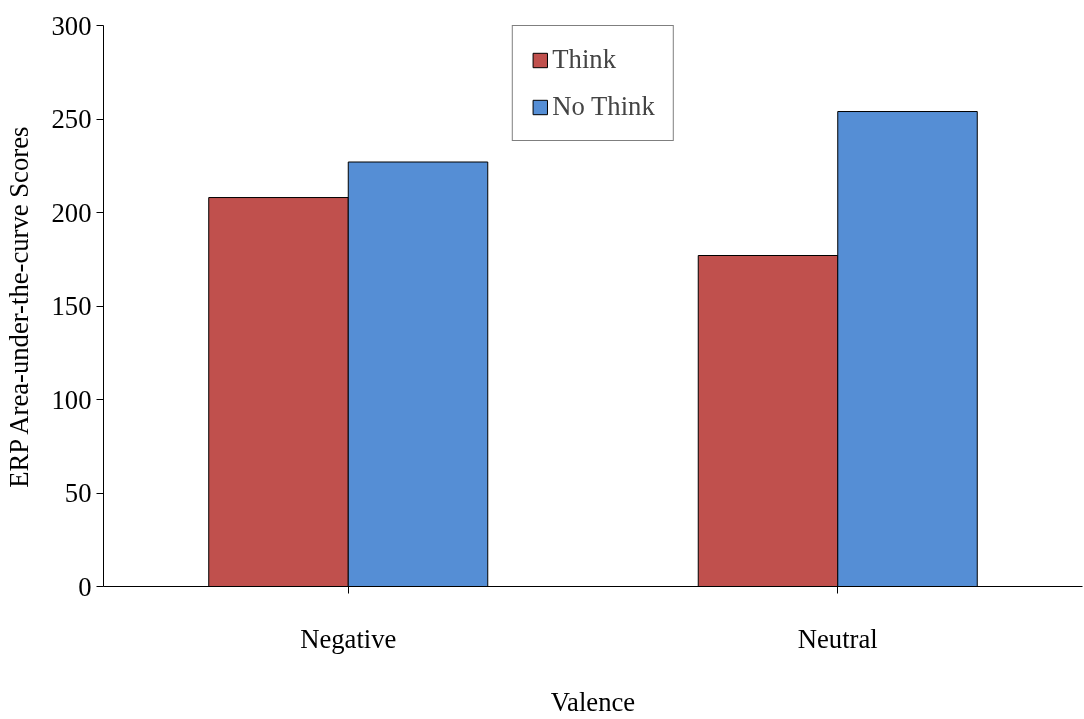 Image resolution: width=1084 pixels, height=719 pixels. Describe the element at coordinates (837, 638) in the screenshot. I see `x-tick-label: Neutral` at that location.